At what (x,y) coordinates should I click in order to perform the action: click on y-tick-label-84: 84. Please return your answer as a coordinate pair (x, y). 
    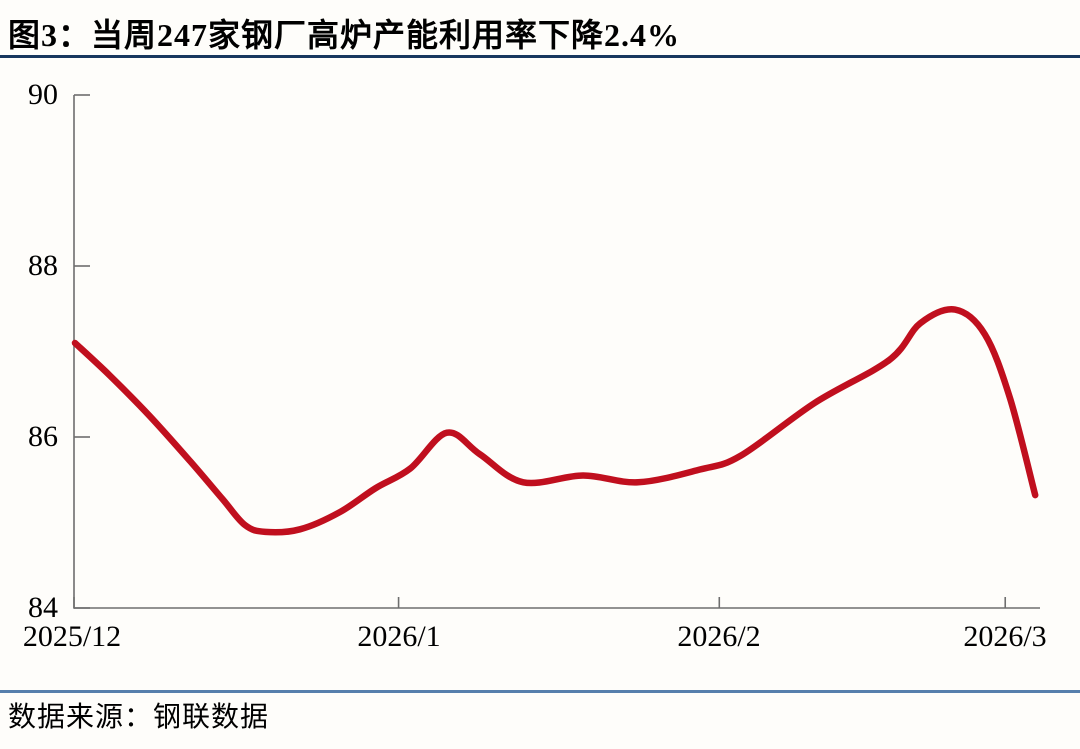
    Looking at the image, I should click on (43, 607).